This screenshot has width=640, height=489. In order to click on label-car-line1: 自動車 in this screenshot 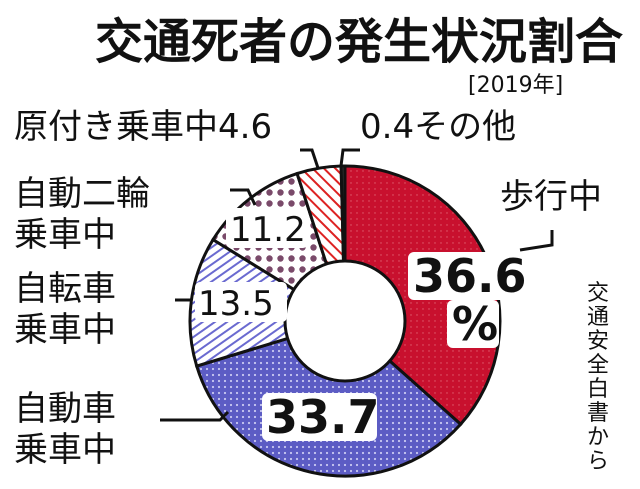, I will do `click(65, 409)`.